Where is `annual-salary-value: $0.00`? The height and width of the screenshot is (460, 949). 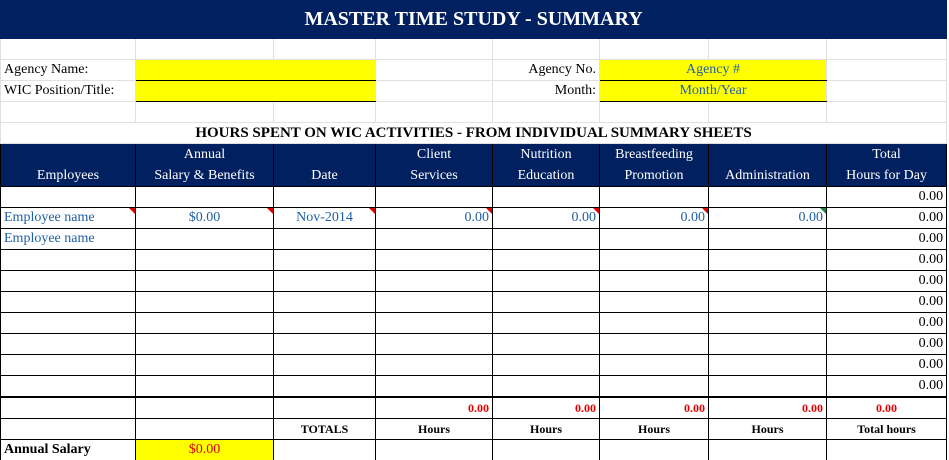
annual-salary-value: $0.00 is located at coordinates (204, 449).